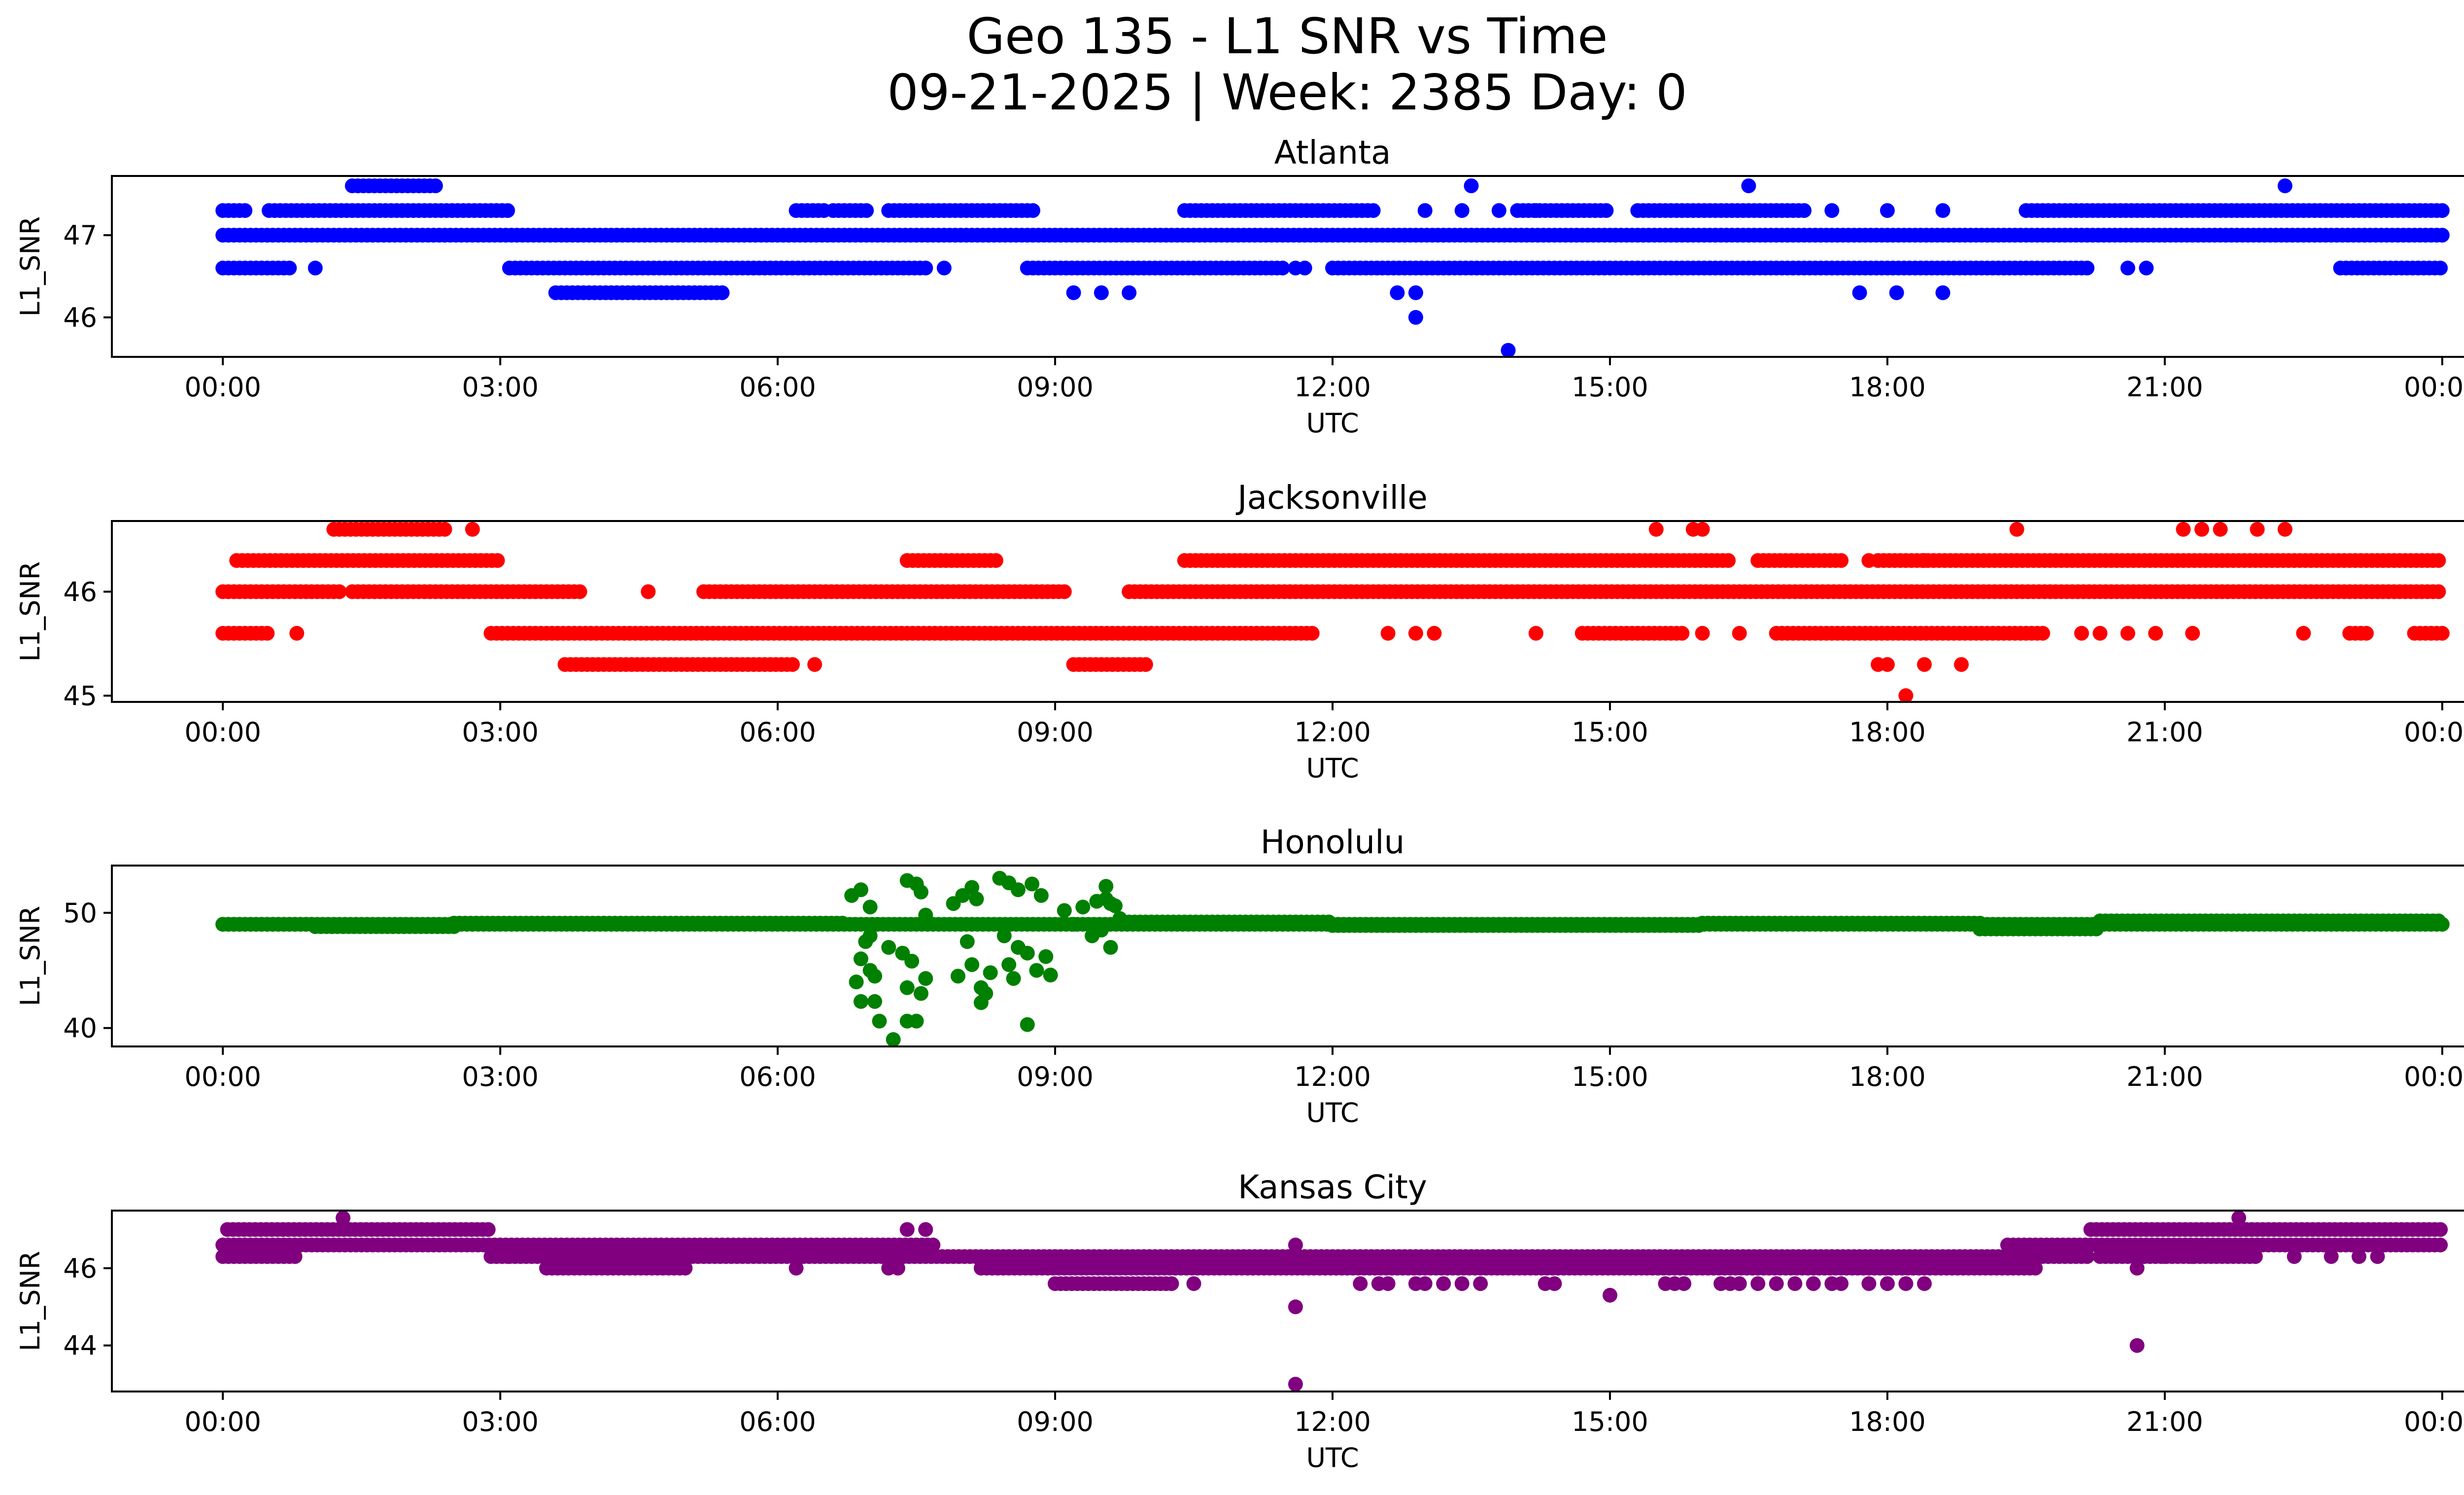 The width and height of the screenshot is (2464, 1495). Describe the element at coordinates (30, 266) in the screenshot. I see `y-axis-label: L1_SNR` at that location.